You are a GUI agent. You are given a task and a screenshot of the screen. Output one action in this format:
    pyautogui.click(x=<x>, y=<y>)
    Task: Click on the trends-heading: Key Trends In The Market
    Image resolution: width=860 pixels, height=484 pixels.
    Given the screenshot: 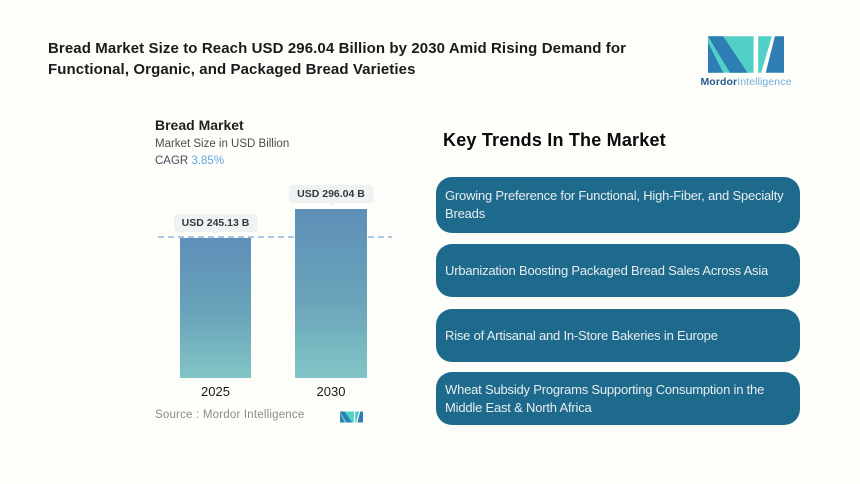 What is the action you would take?
    pyautogui.click(x=554, y=140)
    